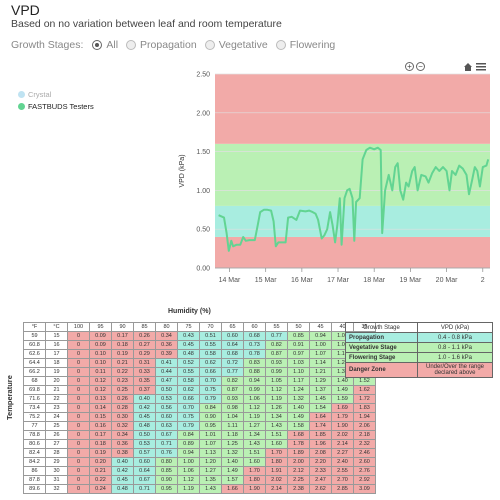 The image size is (500, 500). I want to click on zoom-in-icon: +, so click(409, 66).